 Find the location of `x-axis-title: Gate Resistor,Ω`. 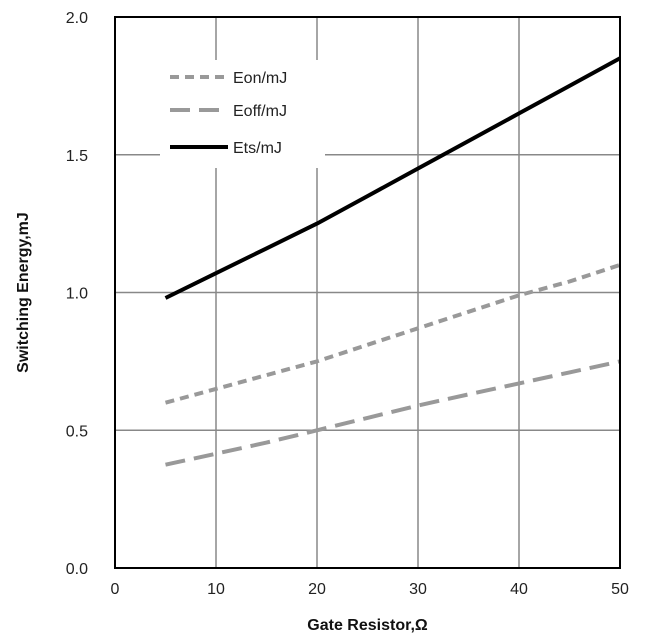

x-axis-title: Gate Resistor,Ω is located at coordinates (367, 625).